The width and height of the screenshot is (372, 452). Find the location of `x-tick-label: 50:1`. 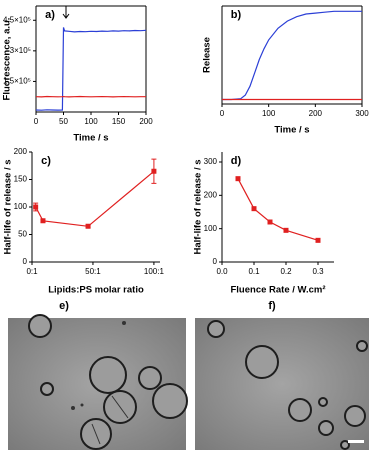

x-tick-label: 50:1 is located at coordinates (93, 271).